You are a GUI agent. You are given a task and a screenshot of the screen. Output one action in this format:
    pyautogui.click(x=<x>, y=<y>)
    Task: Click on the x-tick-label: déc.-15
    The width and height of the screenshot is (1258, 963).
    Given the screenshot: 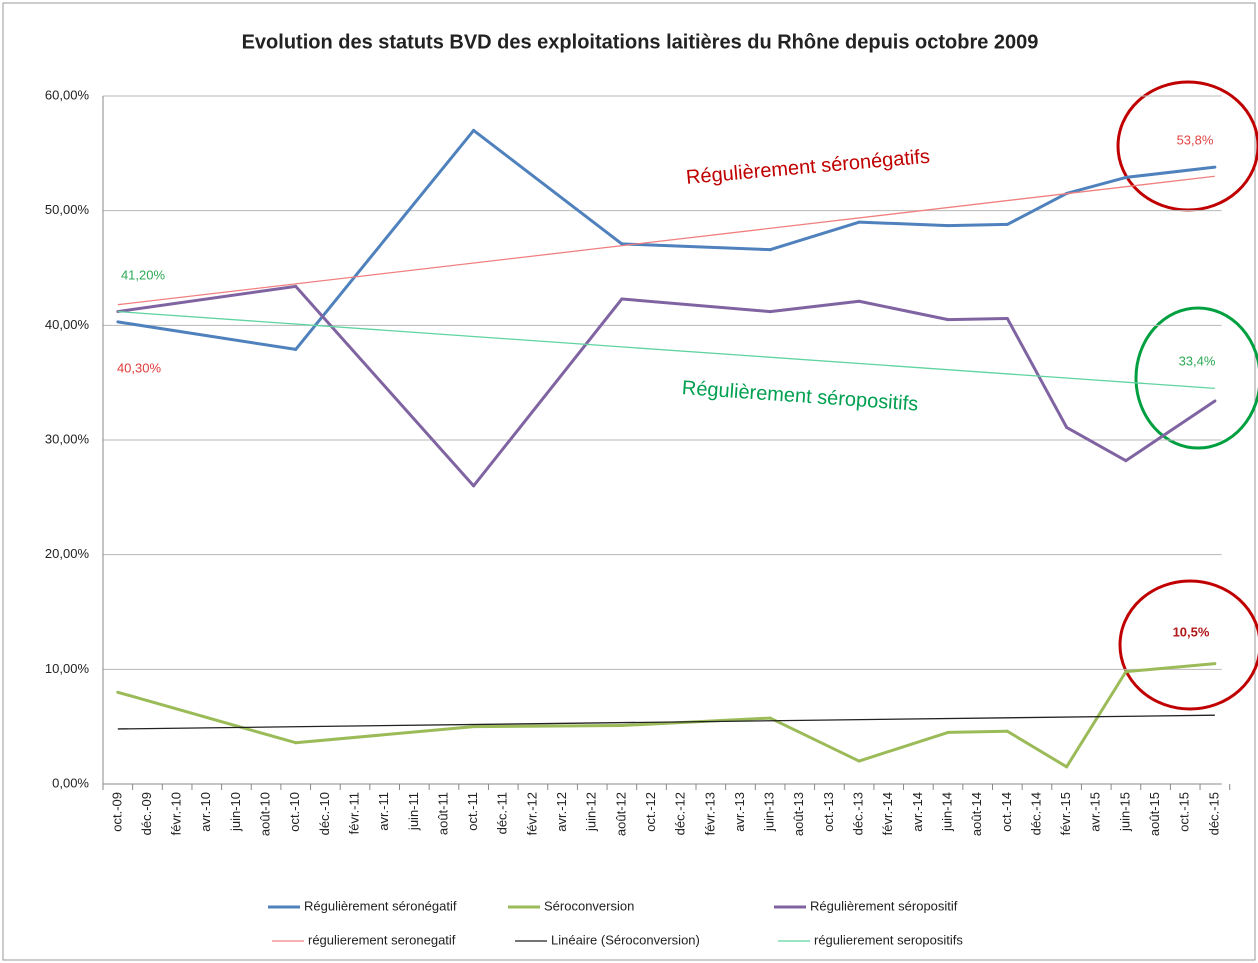 What is the action you would take?
    pyautogui.click(x=1213, y=813)
    